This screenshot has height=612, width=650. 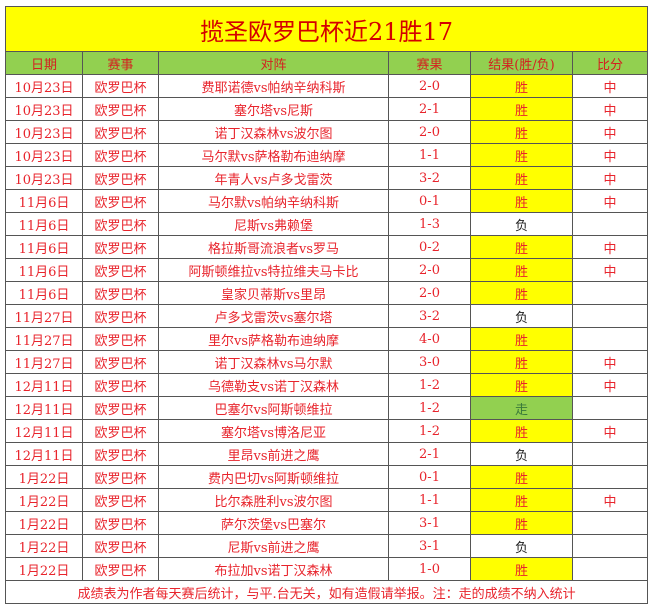 I want to click on table-row: 12月11日 欧罗巴杯 塞尔塔vs博洛尼亚 1-2 胜中, so click(x=327, y=431).